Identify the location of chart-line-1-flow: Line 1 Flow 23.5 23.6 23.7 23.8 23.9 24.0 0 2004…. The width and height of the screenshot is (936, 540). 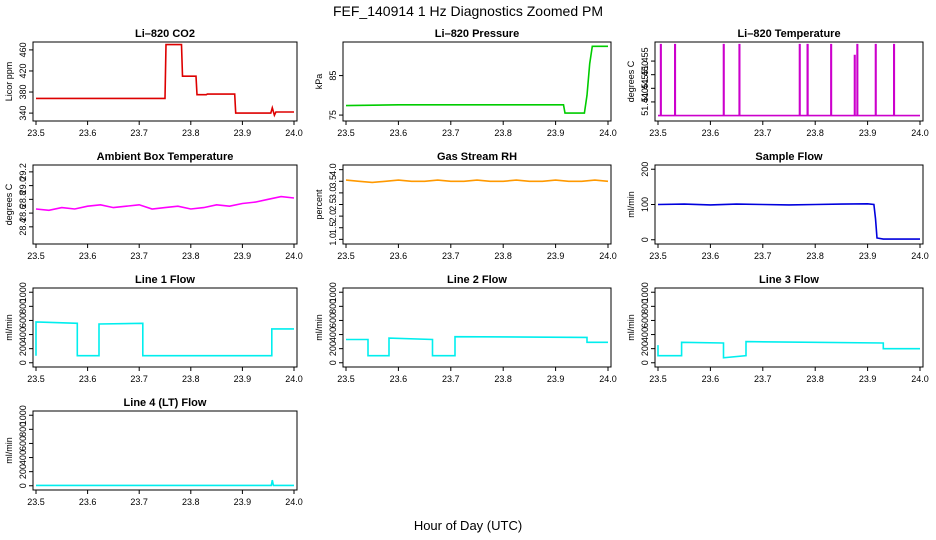
(153, 329).